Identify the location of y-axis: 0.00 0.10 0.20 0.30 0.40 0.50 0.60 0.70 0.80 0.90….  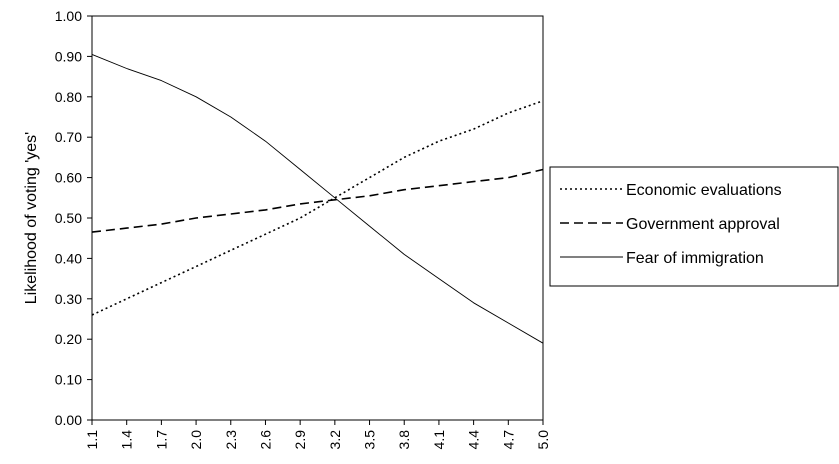
(73, 218).